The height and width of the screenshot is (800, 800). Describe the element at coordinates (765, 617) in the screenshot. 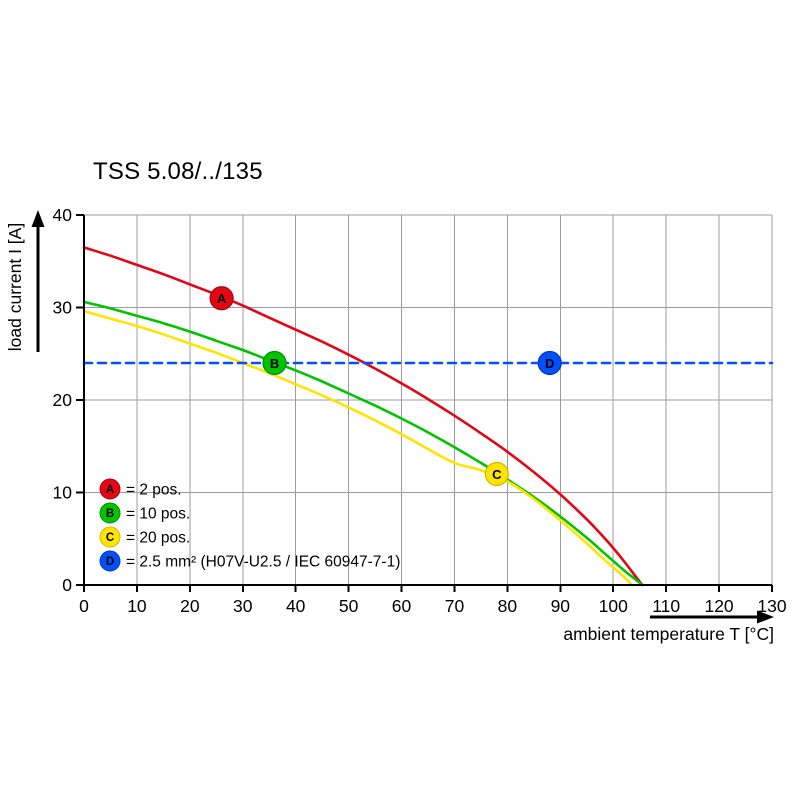

I see `x-axis-arrowhead` at that location.